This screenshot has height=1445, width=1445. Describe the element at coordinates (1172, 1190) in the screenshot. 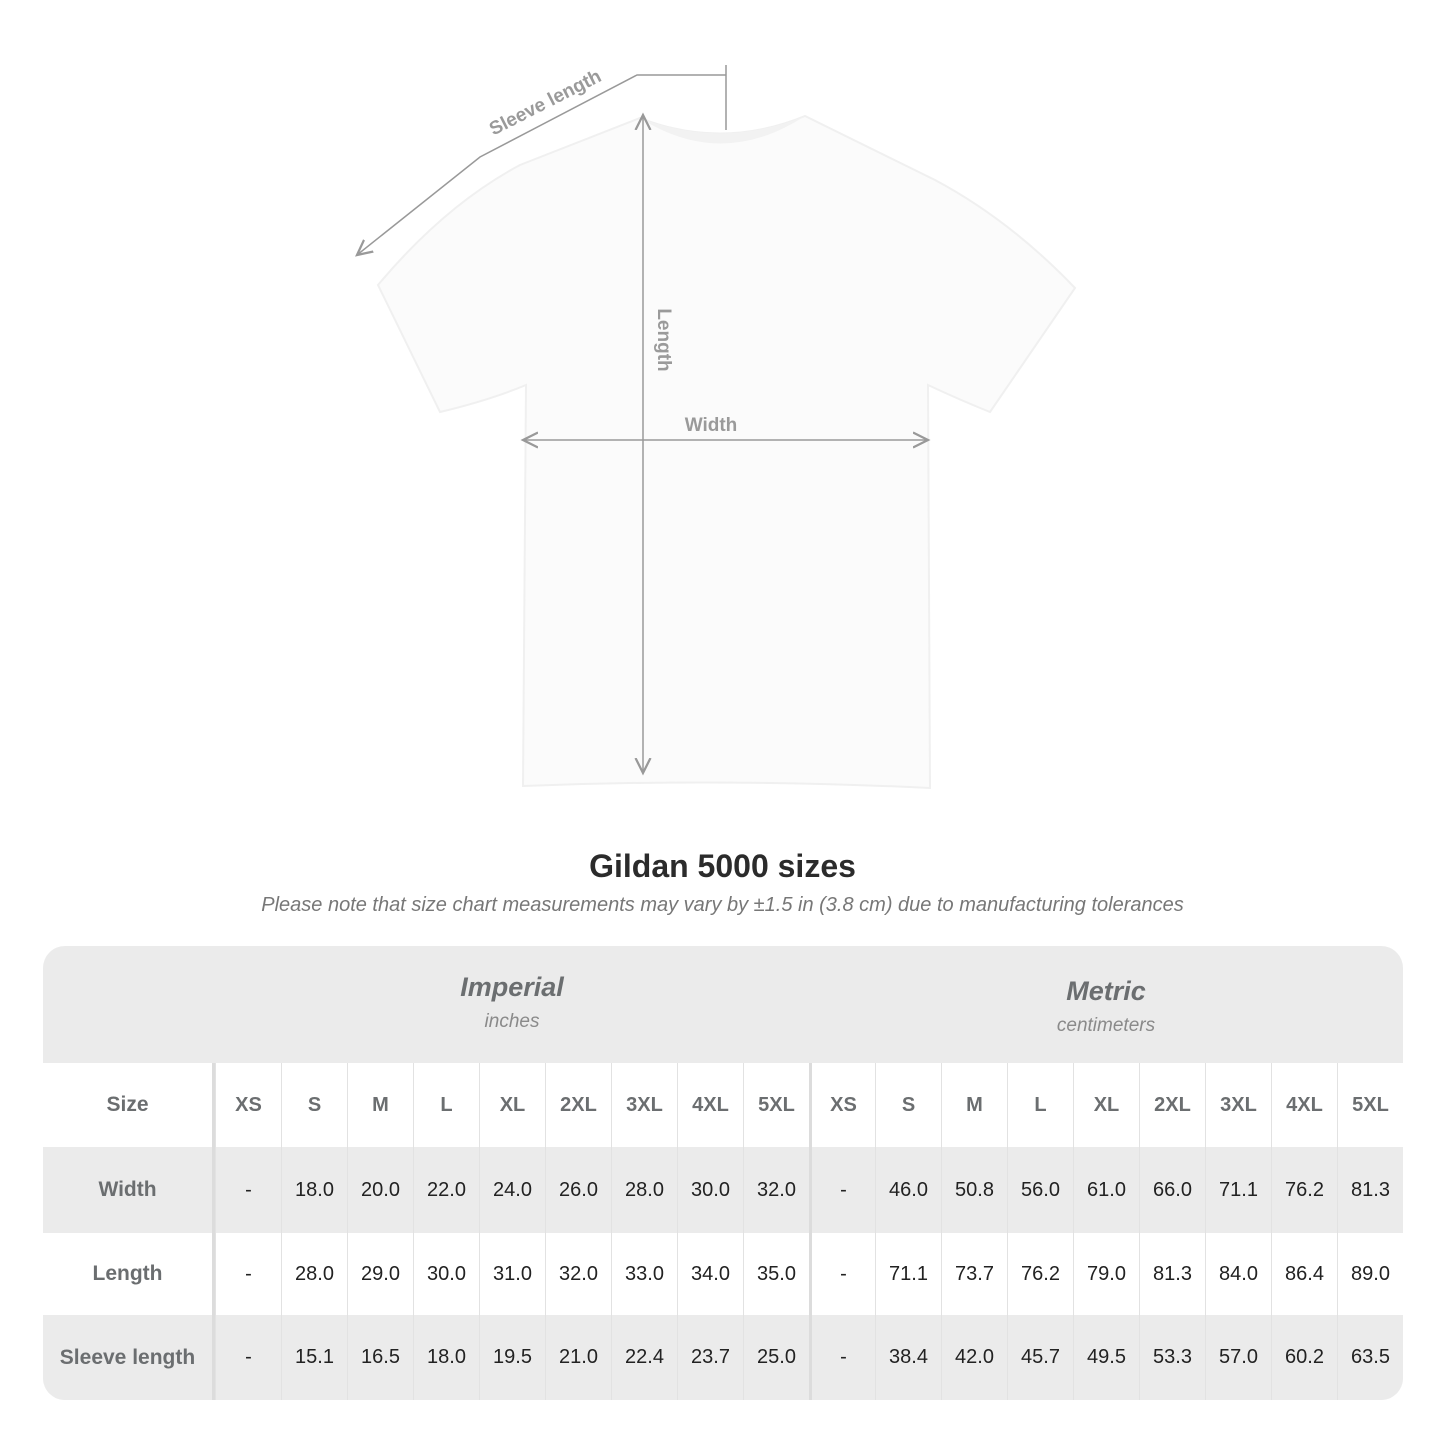

I see `value-cell: 66.0` at that location.